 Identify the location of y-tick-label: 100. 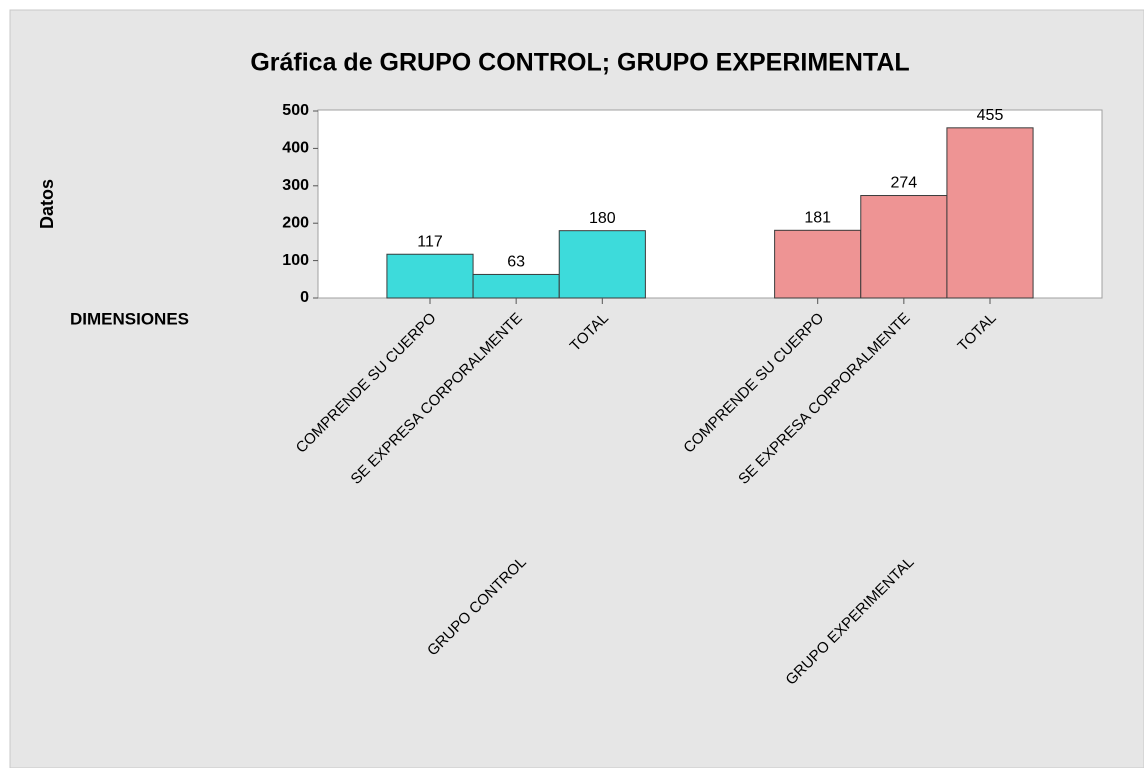
(295, 260).